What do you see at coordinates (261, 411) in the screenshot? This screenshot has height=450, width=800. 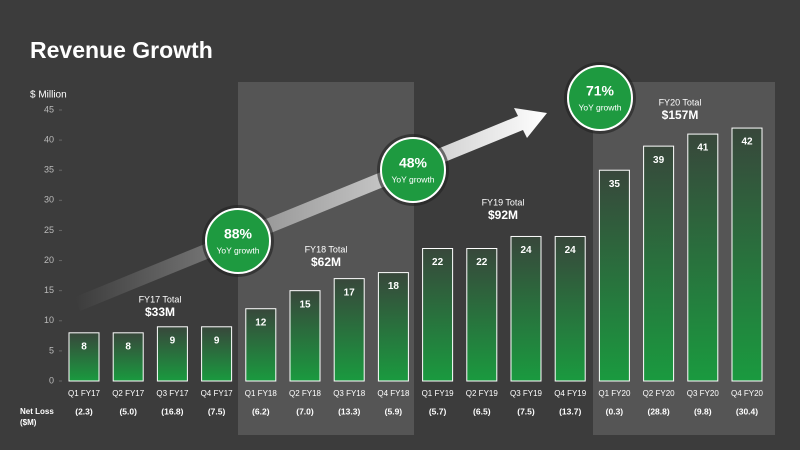 I see `net-loss-value: (6.2)` at bounding box center [261, 411].